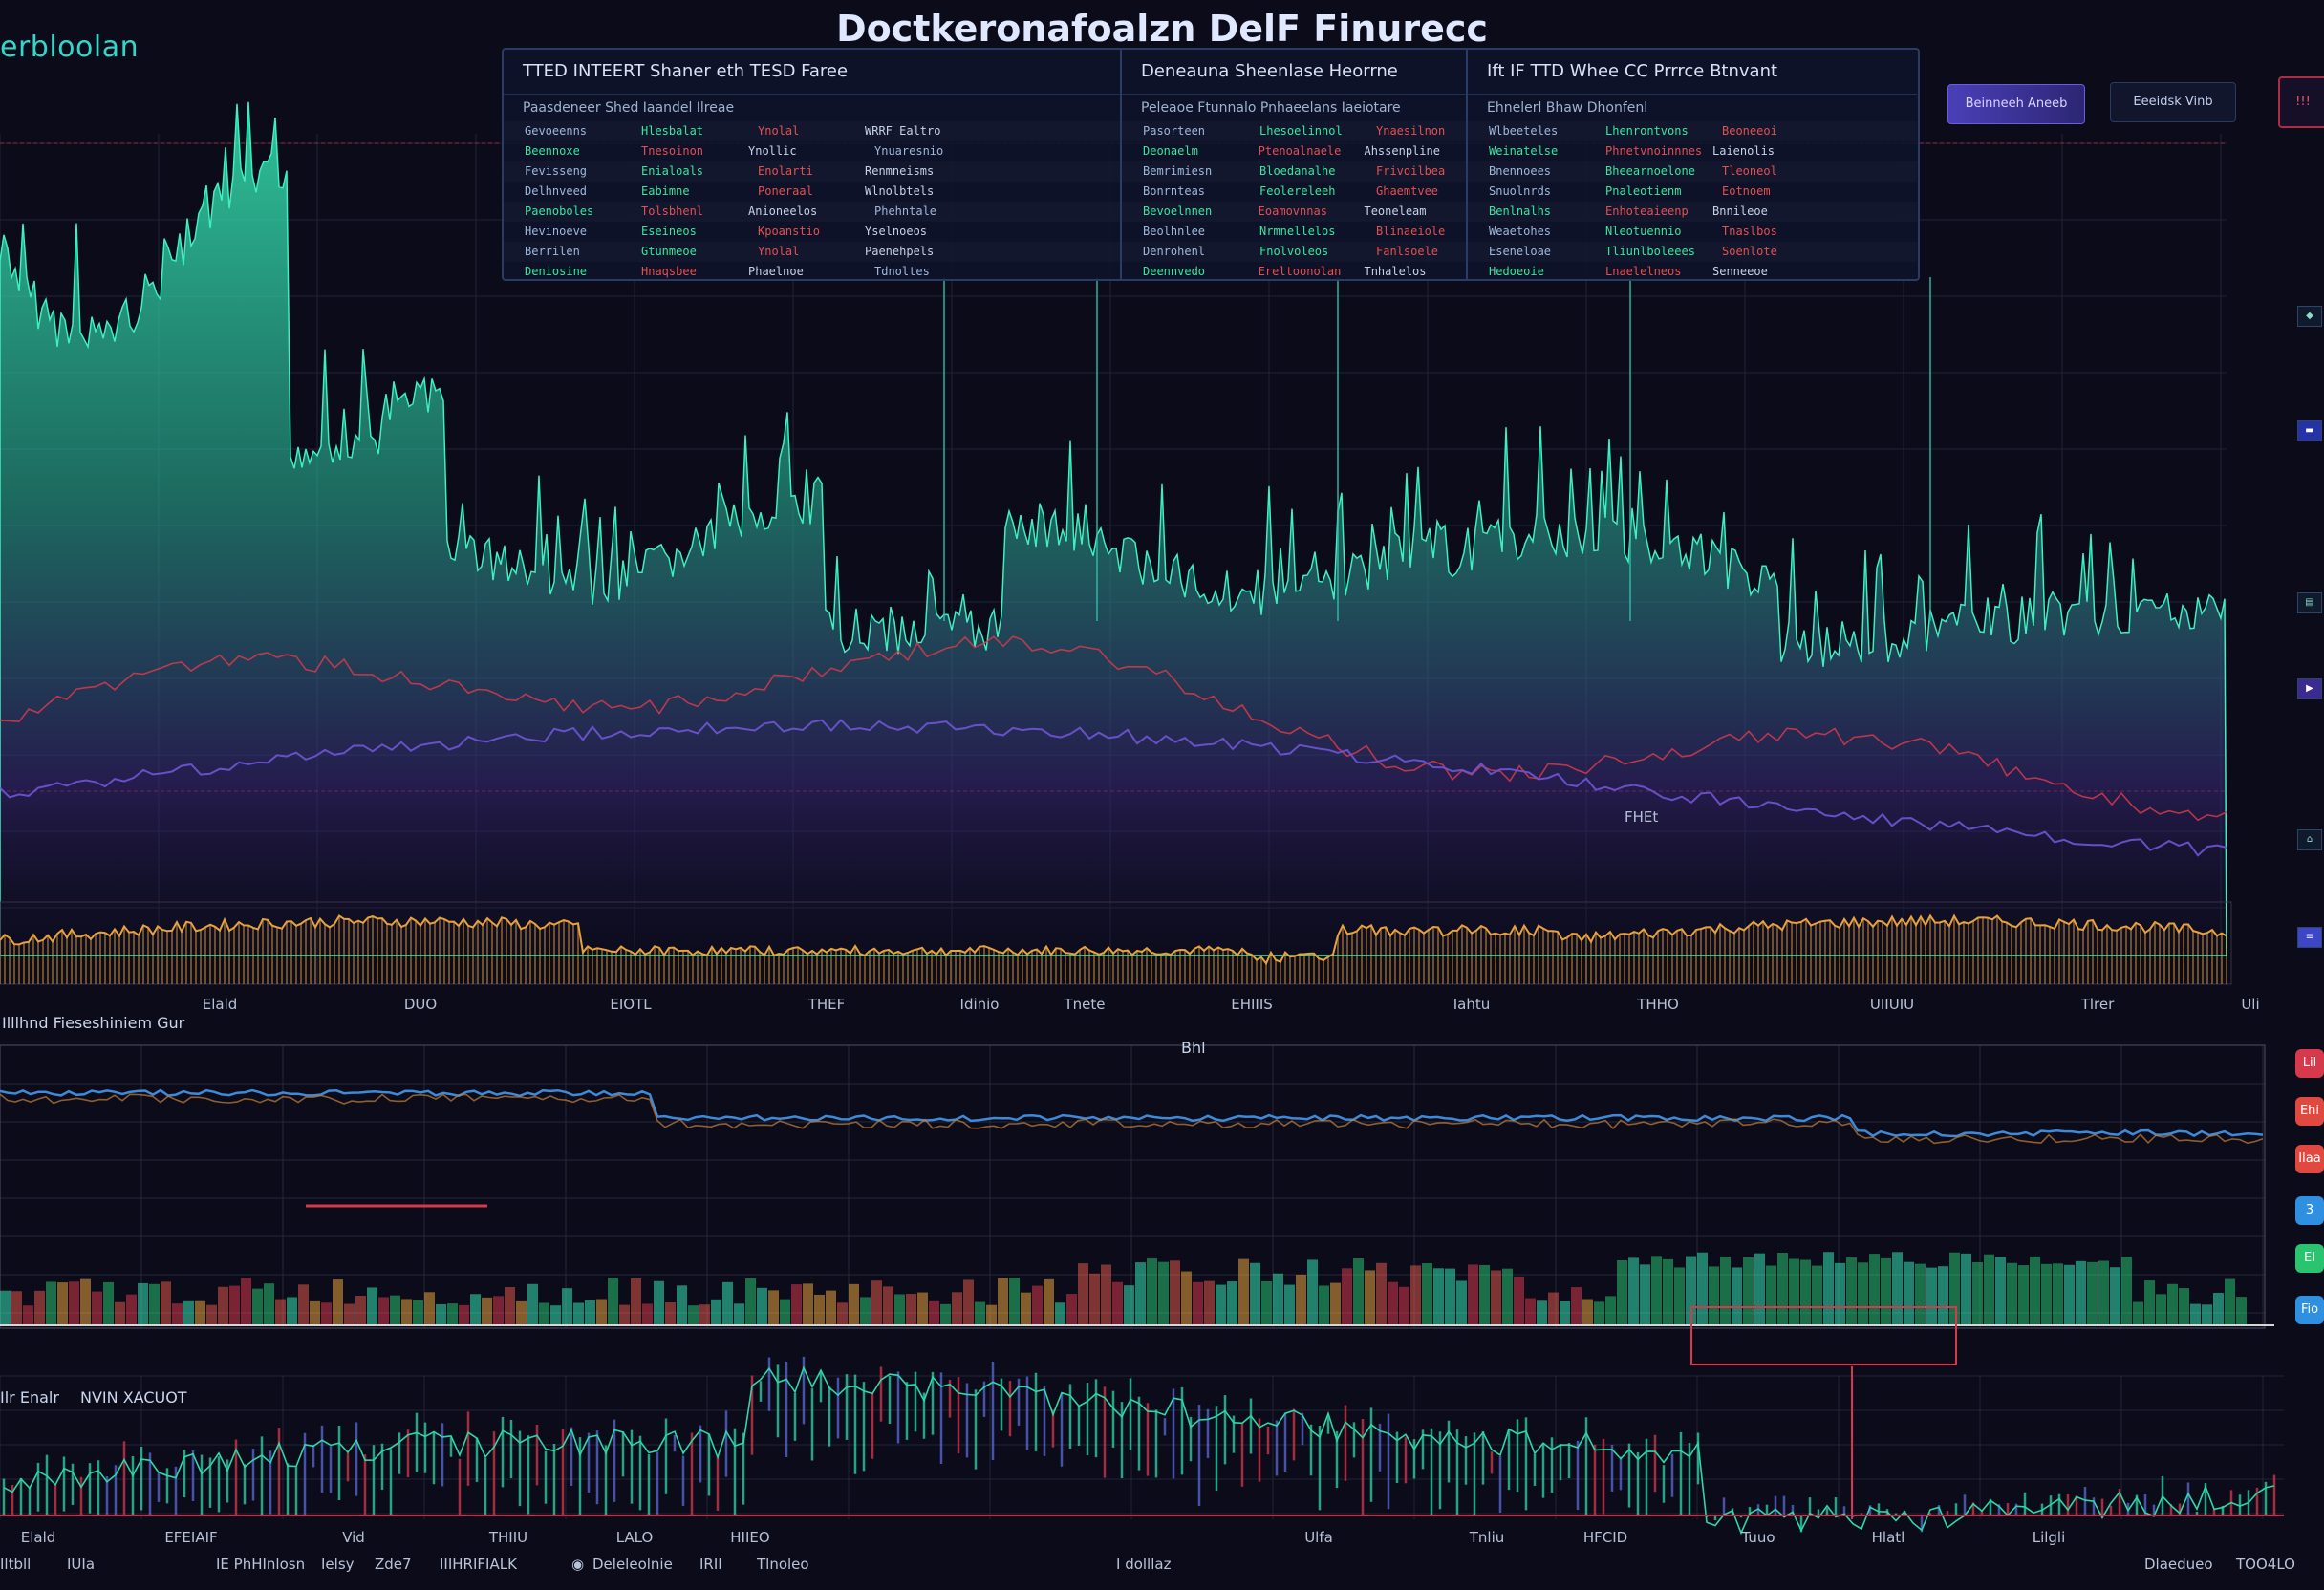 The image size is (2324, 1590). Describe the element at coordinates (812, 212) in the screenshot. I see `panel-row: Paenoboles Tolsbhenl Anioneelos Phehntale` at that location.